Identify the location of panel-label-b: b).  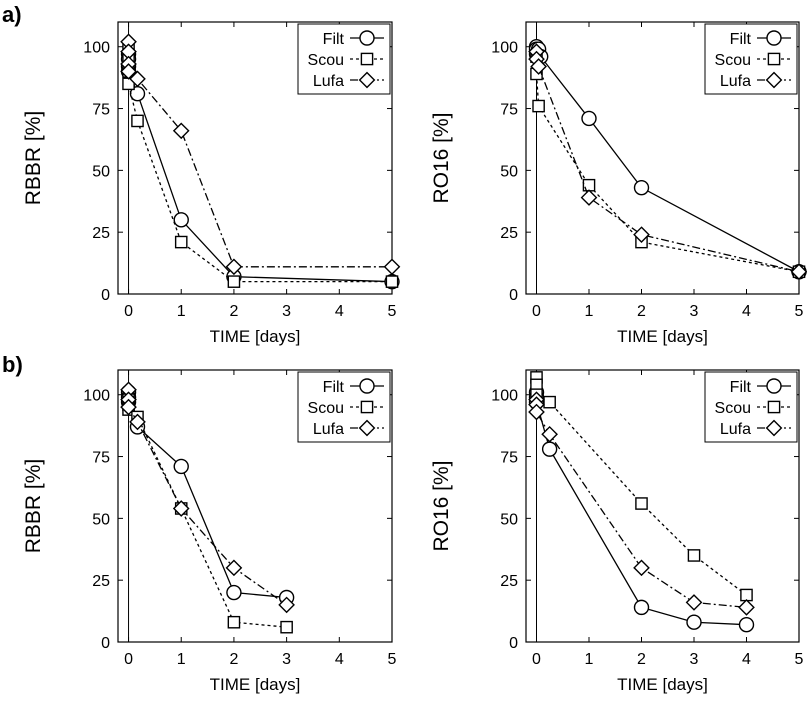
(12, 364).